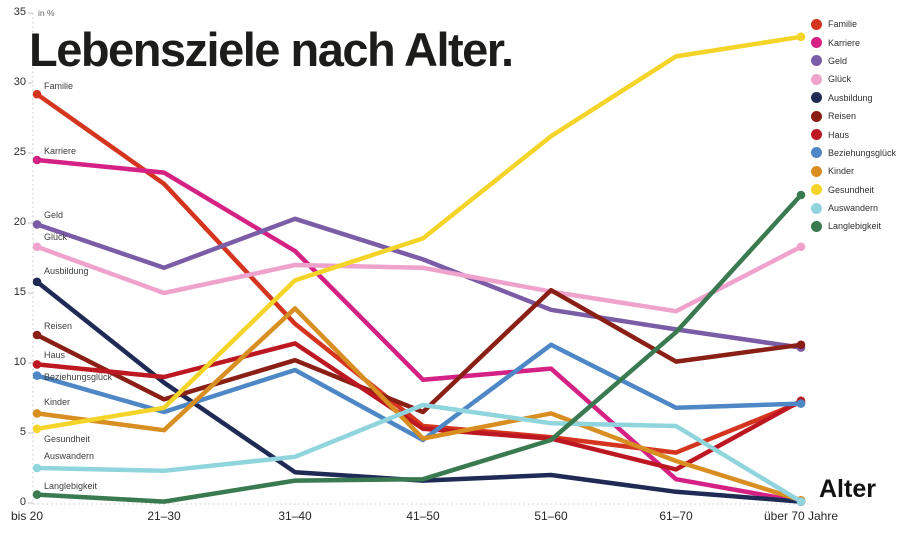  What do you see at coordinates (66, 271) in the screenshot?
I see `series-start-label-ausbildung: Ausbildung` at bounding box center [66, 271].